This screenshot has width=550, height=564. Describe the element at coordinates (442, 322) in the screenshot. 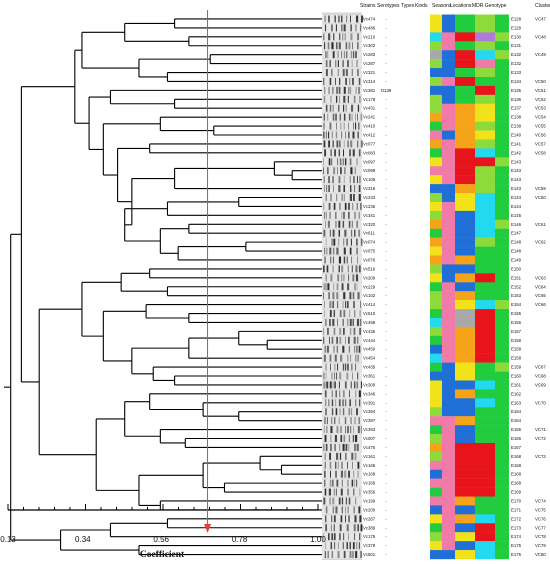

I see `strain-row: Vc458 - E156` at that location.